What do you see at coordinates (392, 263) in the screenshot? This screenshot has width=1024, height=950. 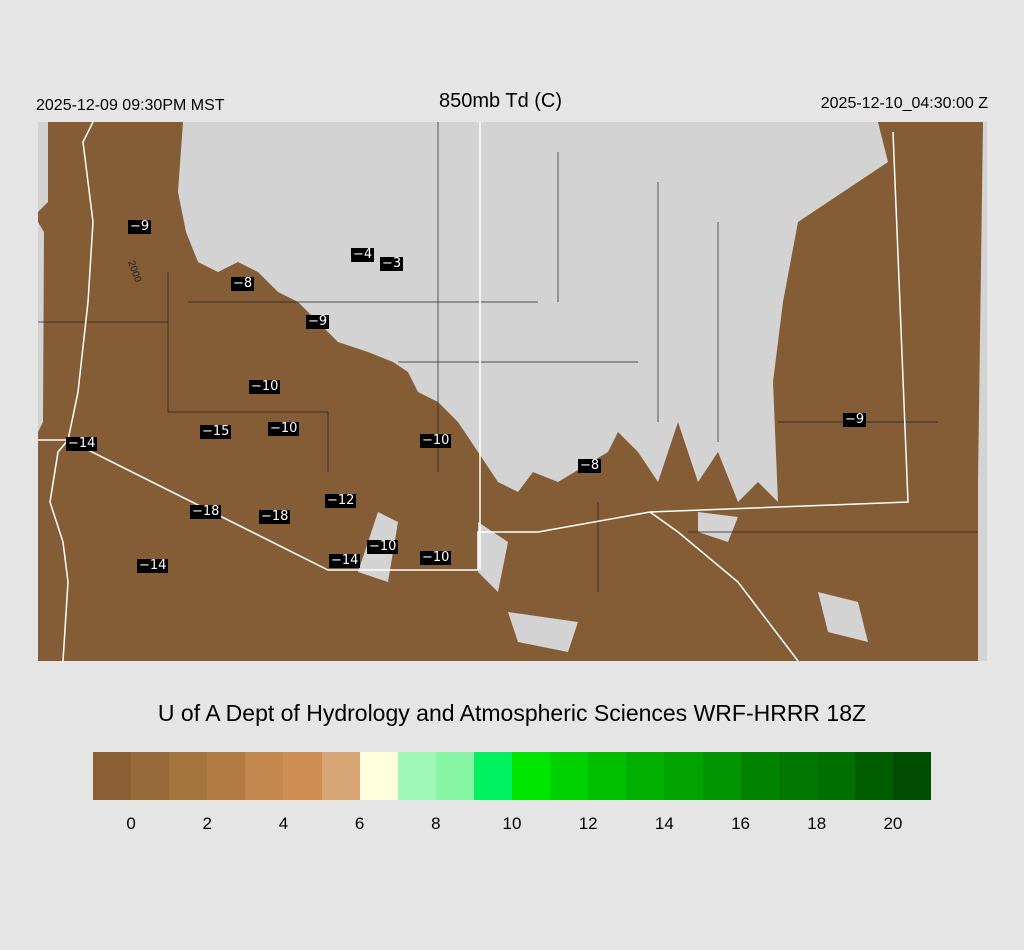 I see `station-label: −3` at bounding box center [392, 263].